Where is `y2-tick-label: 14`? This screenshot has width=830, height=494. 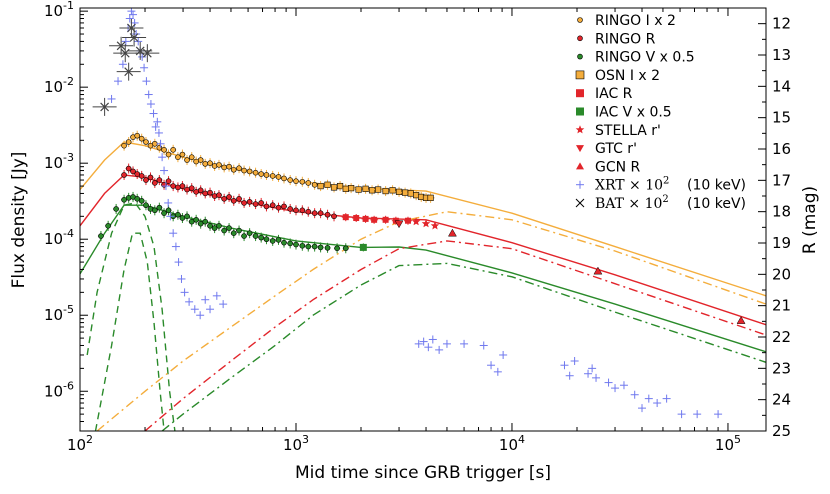
y2-tick-label: 14 is located at coordinates (781, 86).